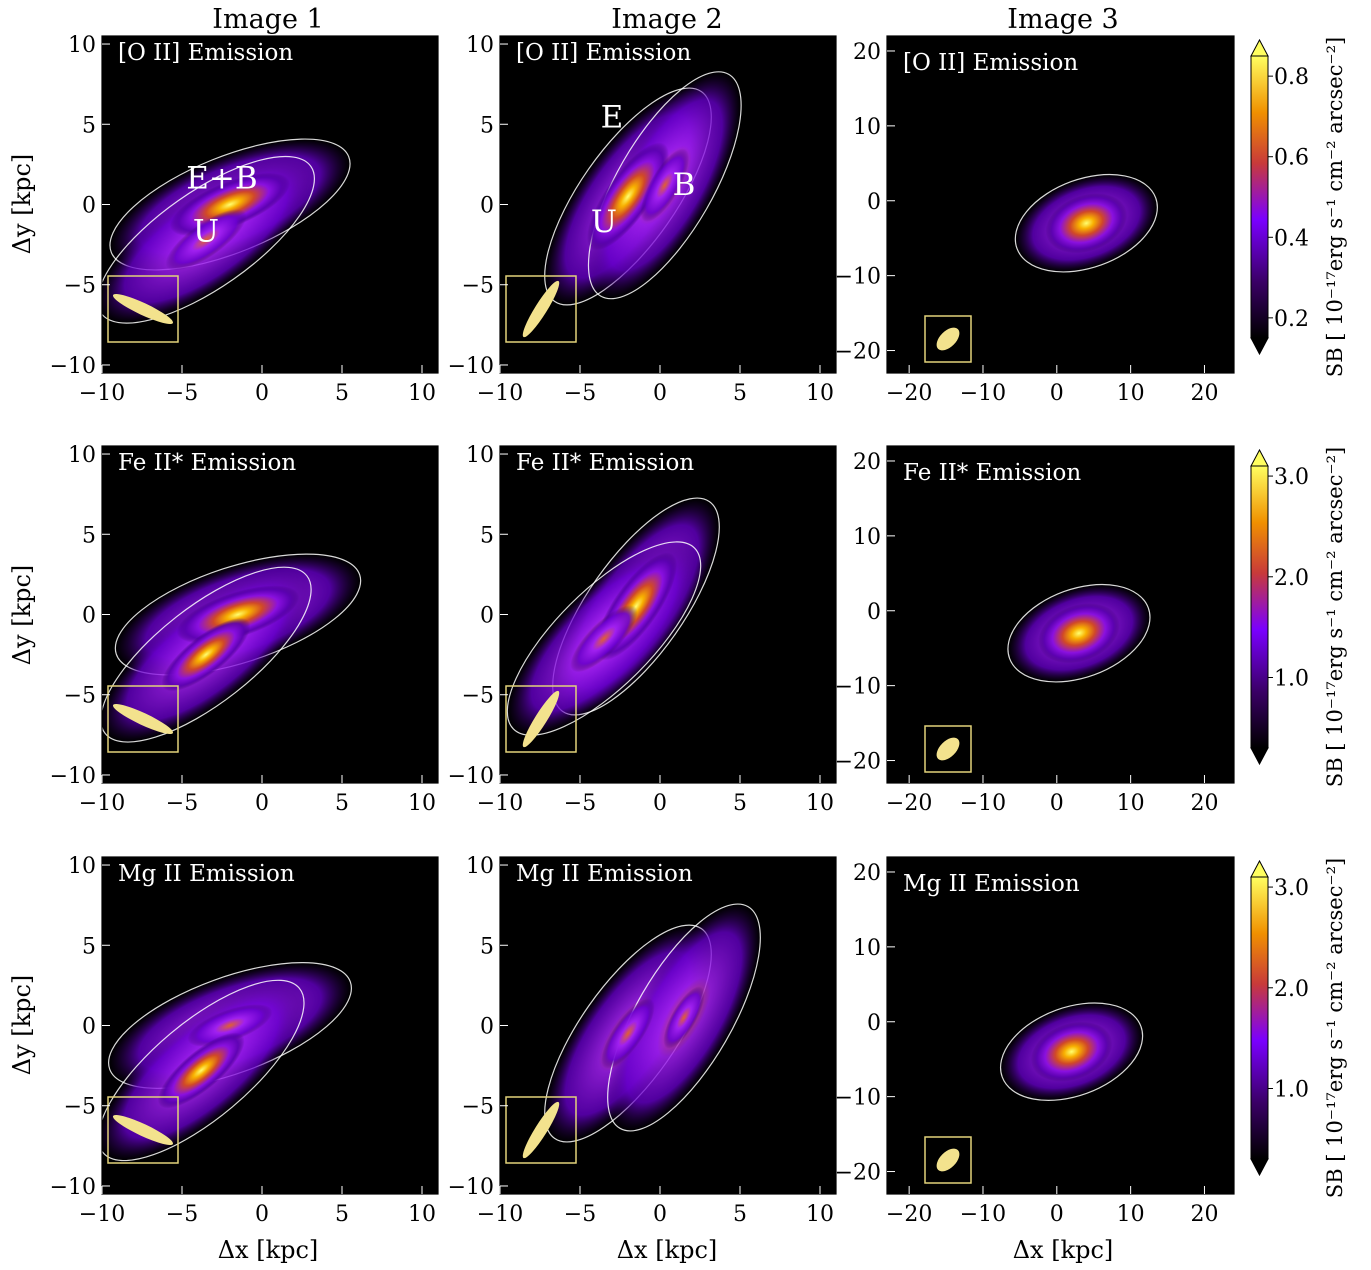 The width and height of the screenshot is (1371, 1270). I want to click on colorbar-tick-label: 3.0, so click(1291, 477).